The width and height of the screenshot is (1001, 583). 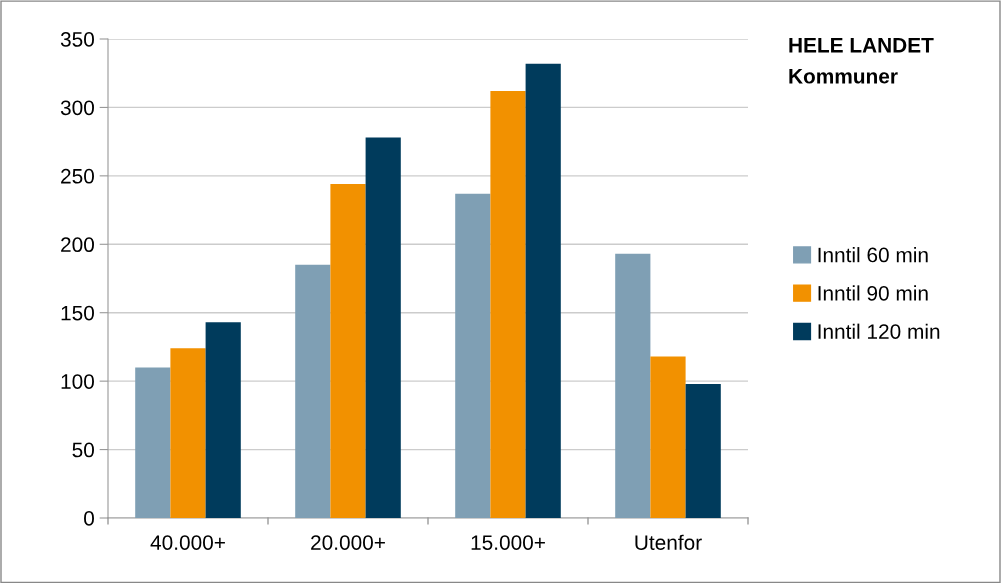 What do you see at coordinates (879, 331) in the screenshot?
I see `legend-label: Inntil 120 min` at bounding box center [879, 331].